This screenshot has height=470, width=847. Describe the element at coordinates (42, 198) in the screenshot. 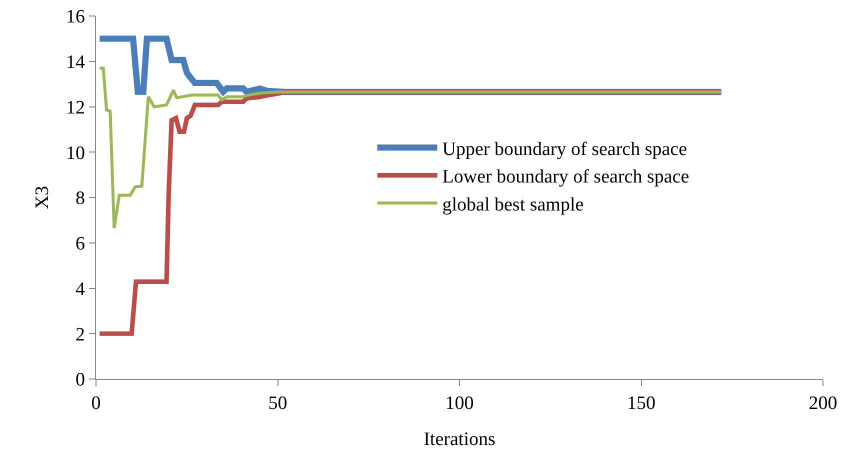

I see `y-axis-title: X3` at that location.